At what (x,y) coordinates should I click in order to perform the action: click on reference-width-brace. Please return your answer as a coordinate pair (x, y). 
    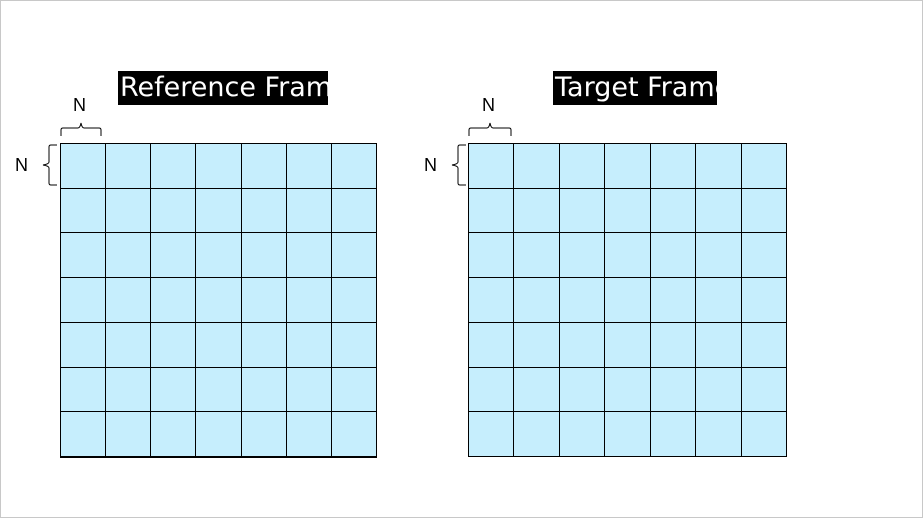
    Looking at the image, I should click on (81, 129).